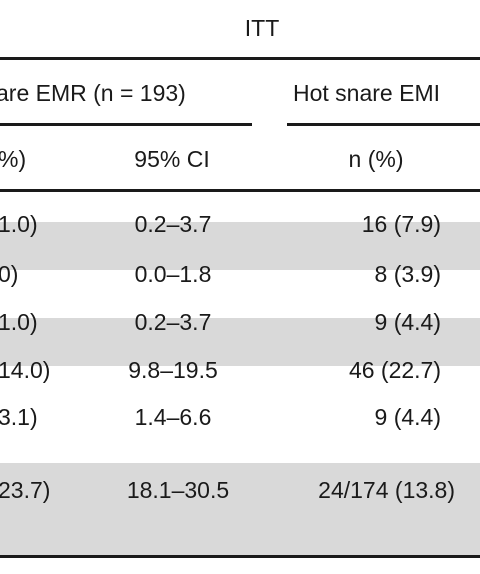 The image size is (480, 574). Describe the element at coordinates (172, 159) in the screenshot. I see `subheader-95-ci: 95% CI` at that location.